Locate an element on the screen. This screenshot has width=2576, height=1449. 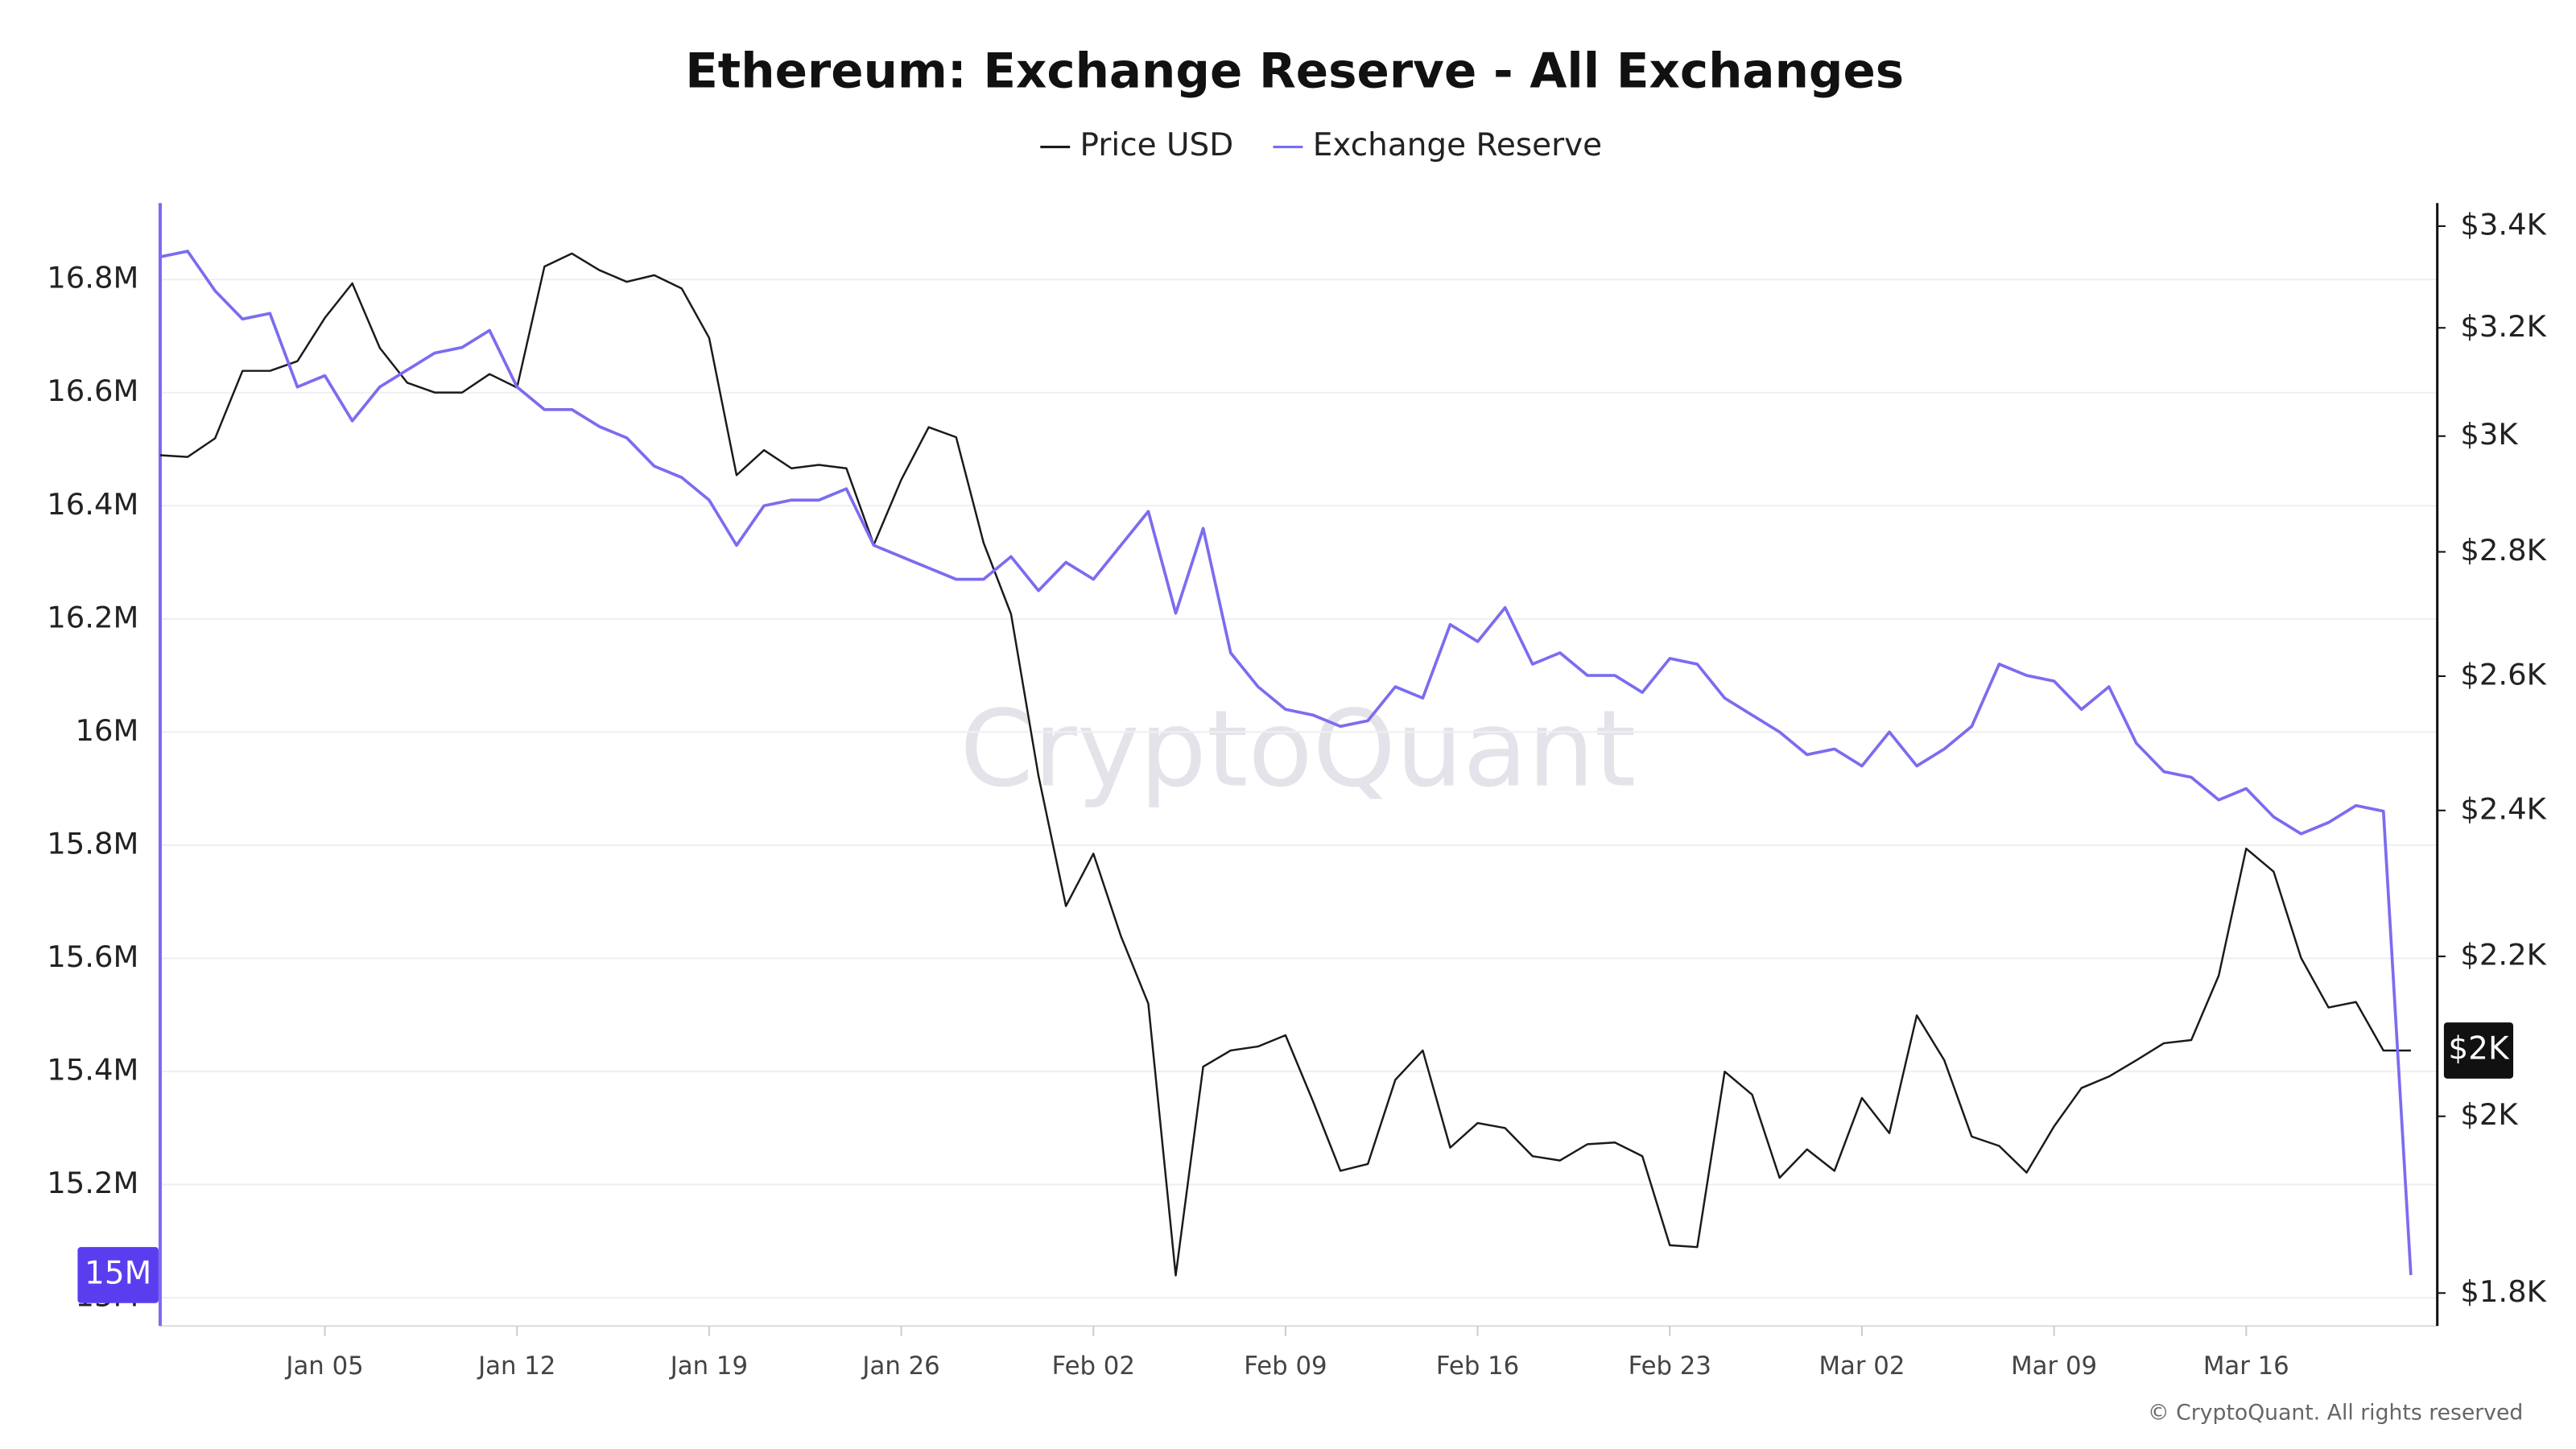
value-badge-label: $2K is located at coordinates (2479, 1048).